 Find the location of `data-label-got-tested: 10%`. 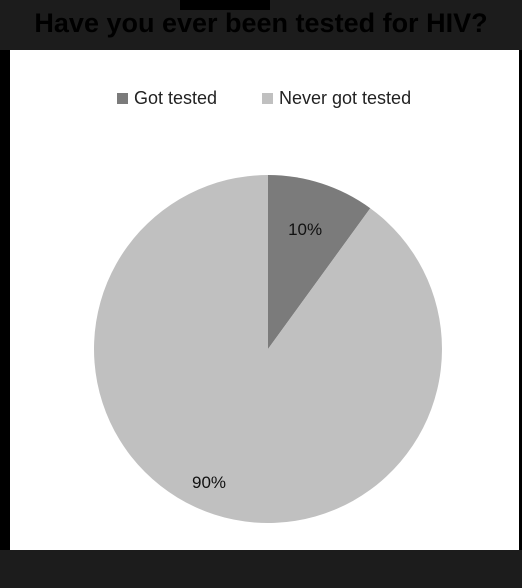

data-label-got-tested: 10% is located at coordinates (305, 229).